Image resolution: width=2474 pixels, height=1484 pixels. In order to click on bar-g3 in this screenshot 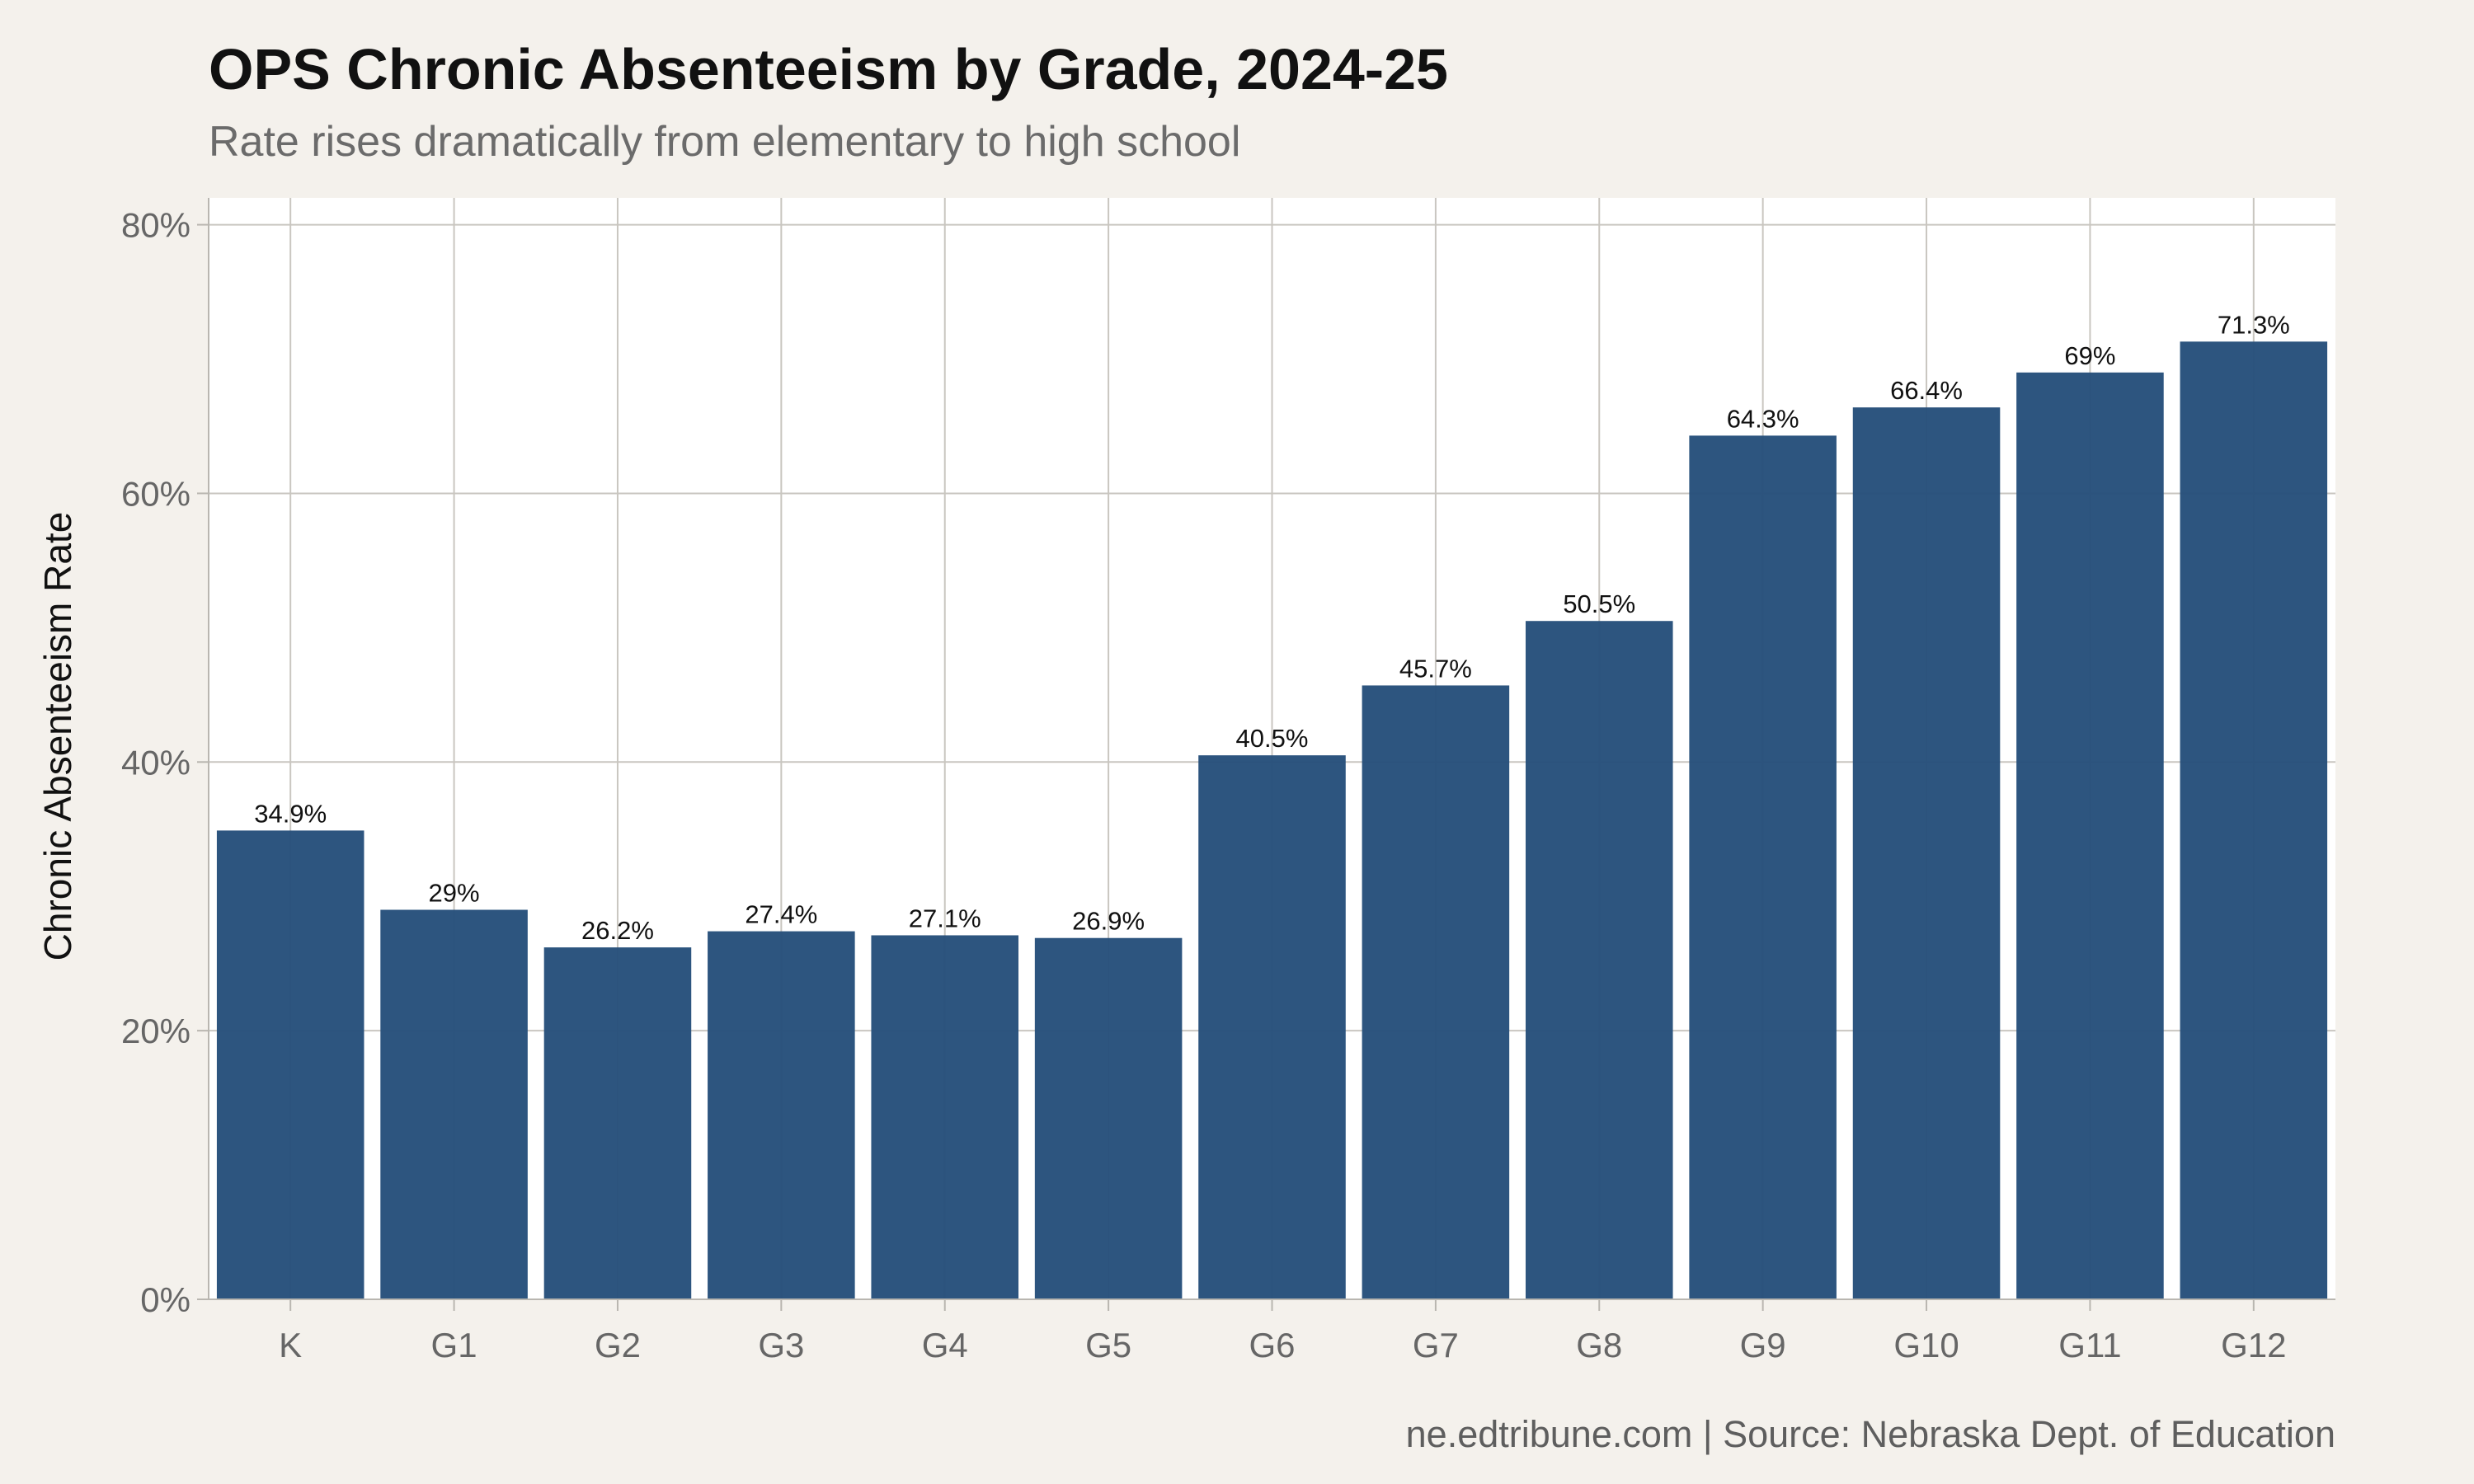, I will do `click(781, 1115)`.